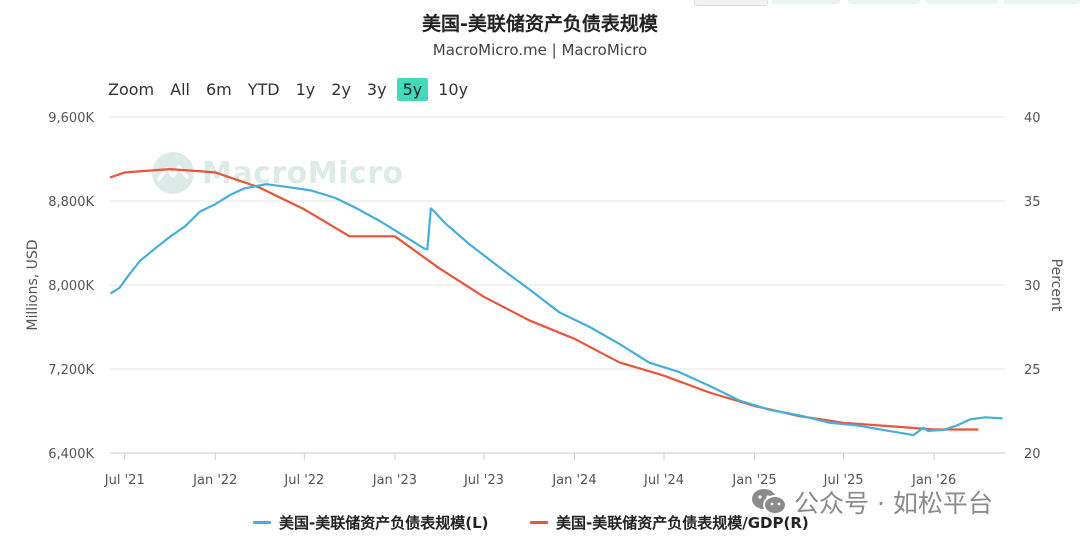 The height and width of the screenshot is (545, 1080). What do you see at coordinates (1032, 202) in the screenshot?
I see `y-right-tick-label: 35` at bounding box center [1032, 202].